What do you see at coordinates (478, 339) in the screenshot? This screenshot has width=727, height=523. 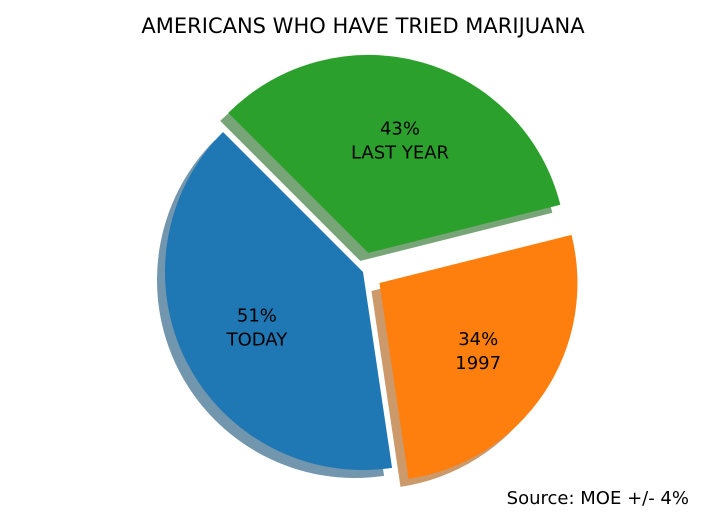 I see `slice-value-label: 34%` at bounding box center [478, 339].